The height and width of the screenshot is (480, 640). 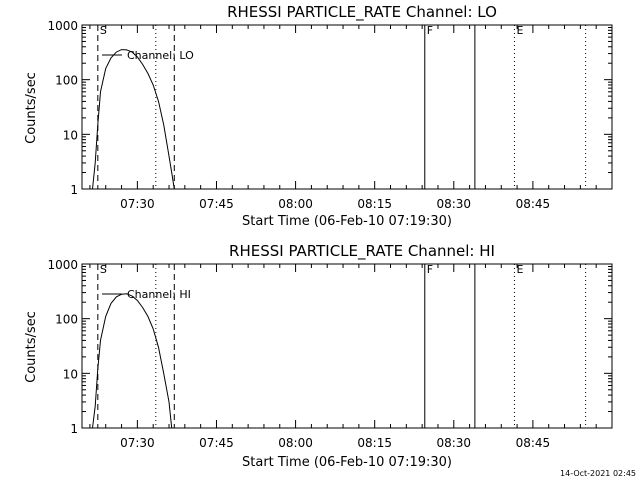 I want to click on lo-x-tick-label: 08:15, so click(x=374, y=204).